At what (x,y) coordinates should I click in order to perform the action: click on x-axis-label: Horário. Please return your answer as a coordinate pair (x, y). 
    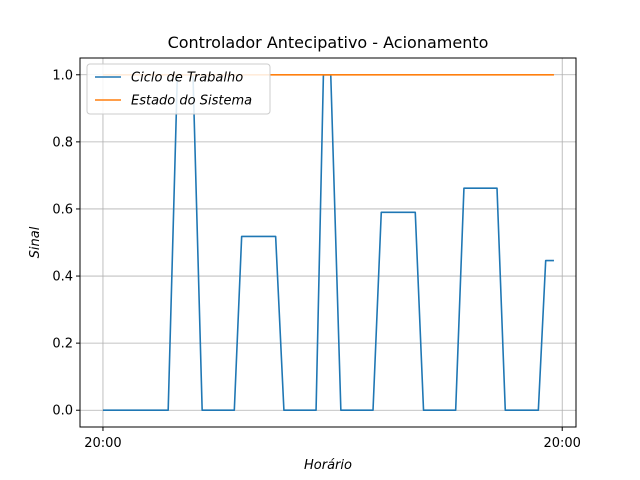
    Looking at the image, I should click on (328, 465).